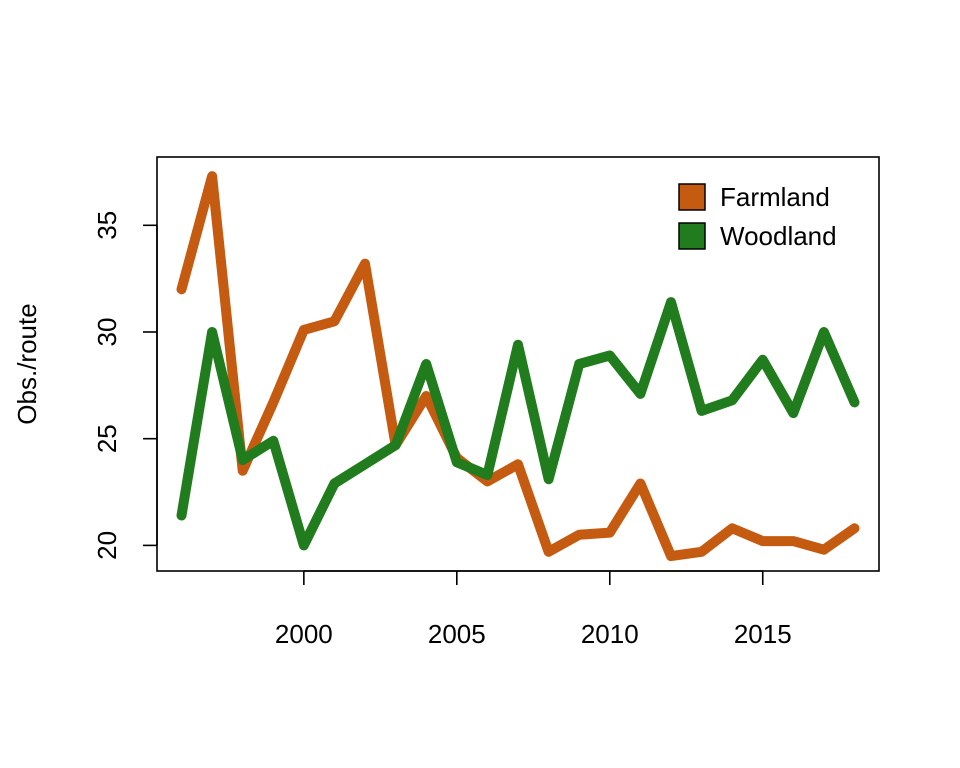 The width and height of the screenshot is (960, 768). What do you see at coordinates (125, 385) in the screenshot?
I see `y-axis: 20 25 30 35` at bounding box center [125, 385].